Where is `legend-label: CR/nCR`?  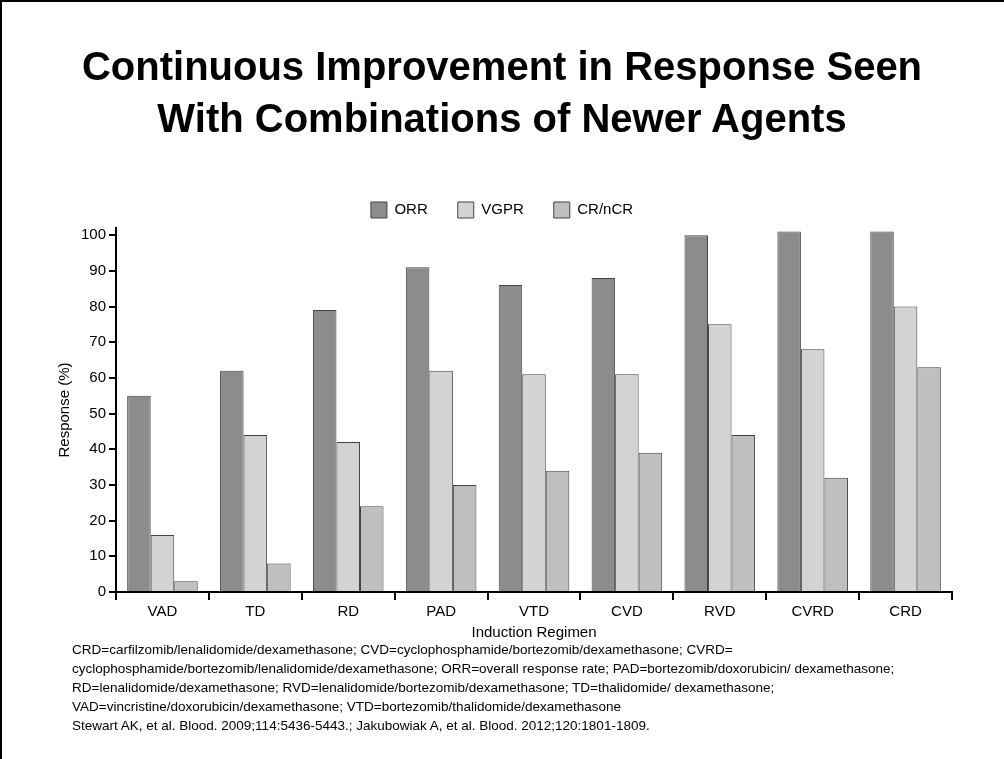
legend-label: CR/nCR is located at coordinates (605, 209).